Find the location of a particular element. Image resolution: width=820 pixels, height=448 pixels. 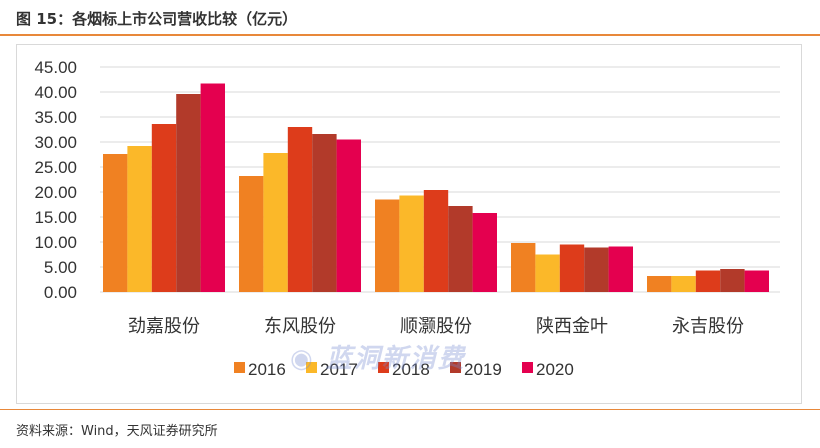

legend-swatch-2020 is located at coordinates (527, 367).